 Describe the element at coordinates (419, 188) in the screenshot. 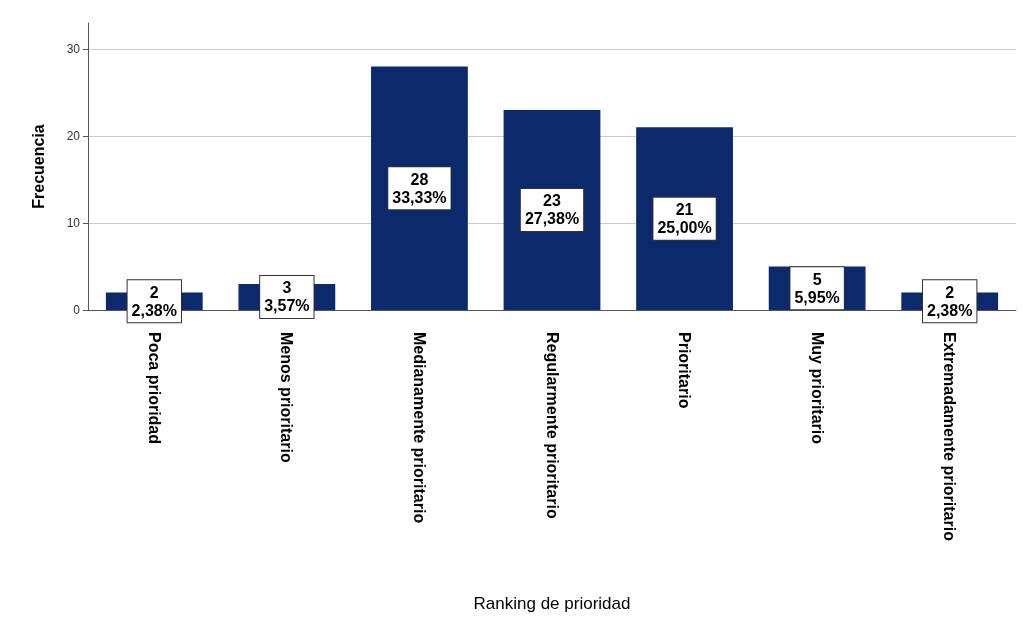

I see `data-label: 28 33,33%` at that location.